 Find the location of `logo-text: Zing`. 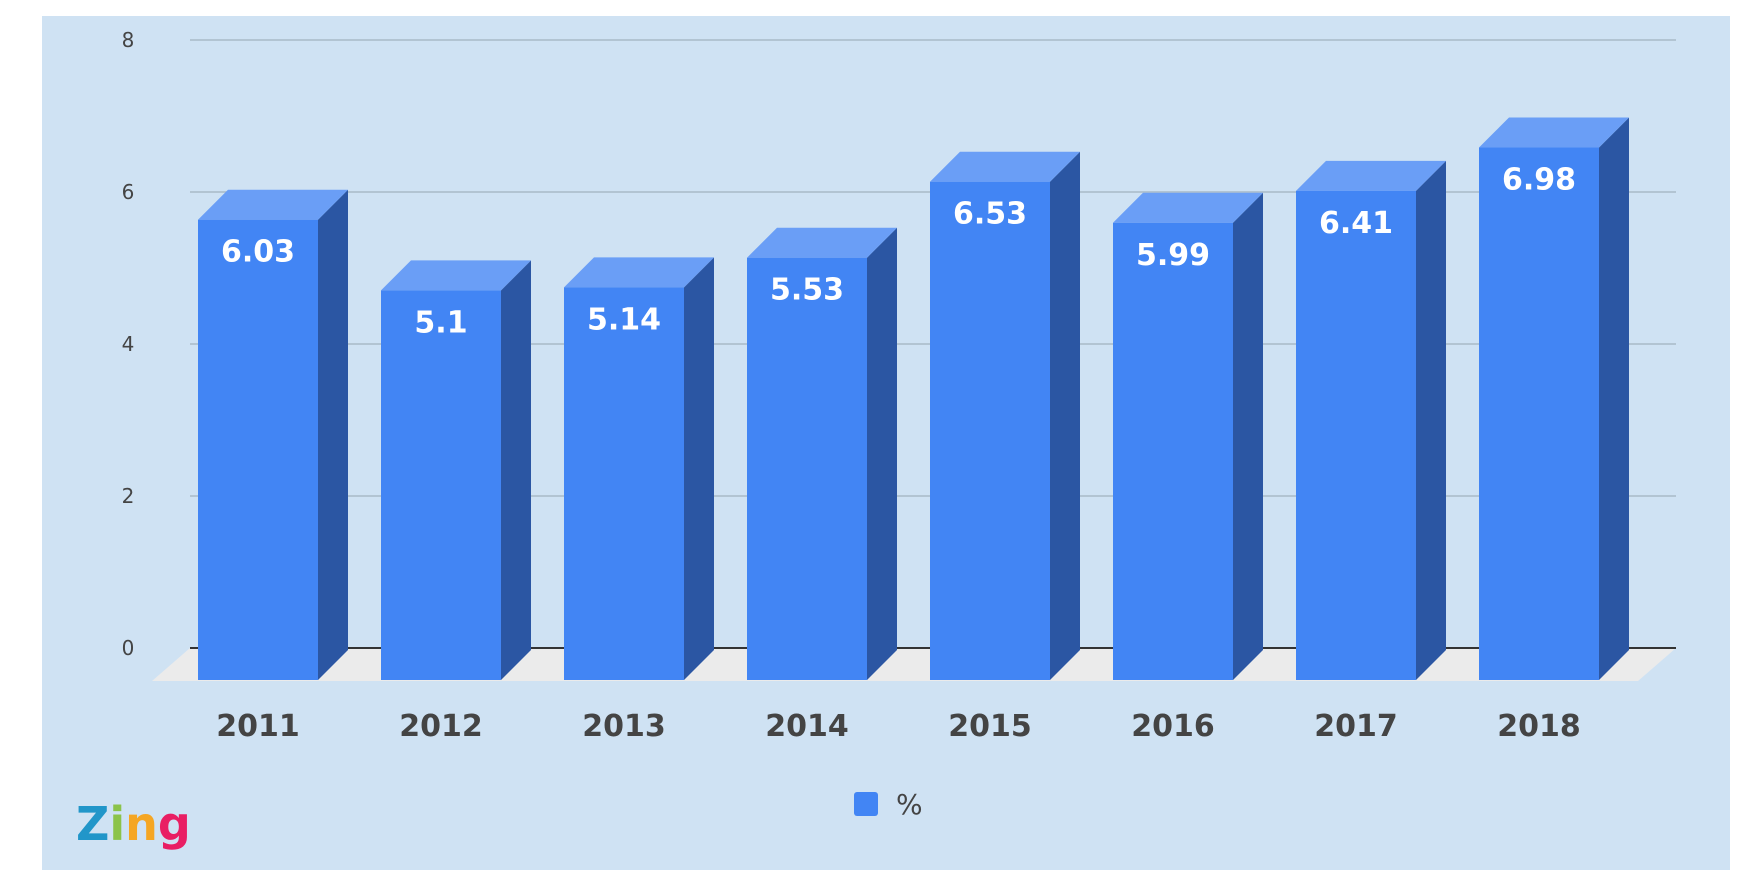

logo-text: Zing is located at coordinates (133, 824).